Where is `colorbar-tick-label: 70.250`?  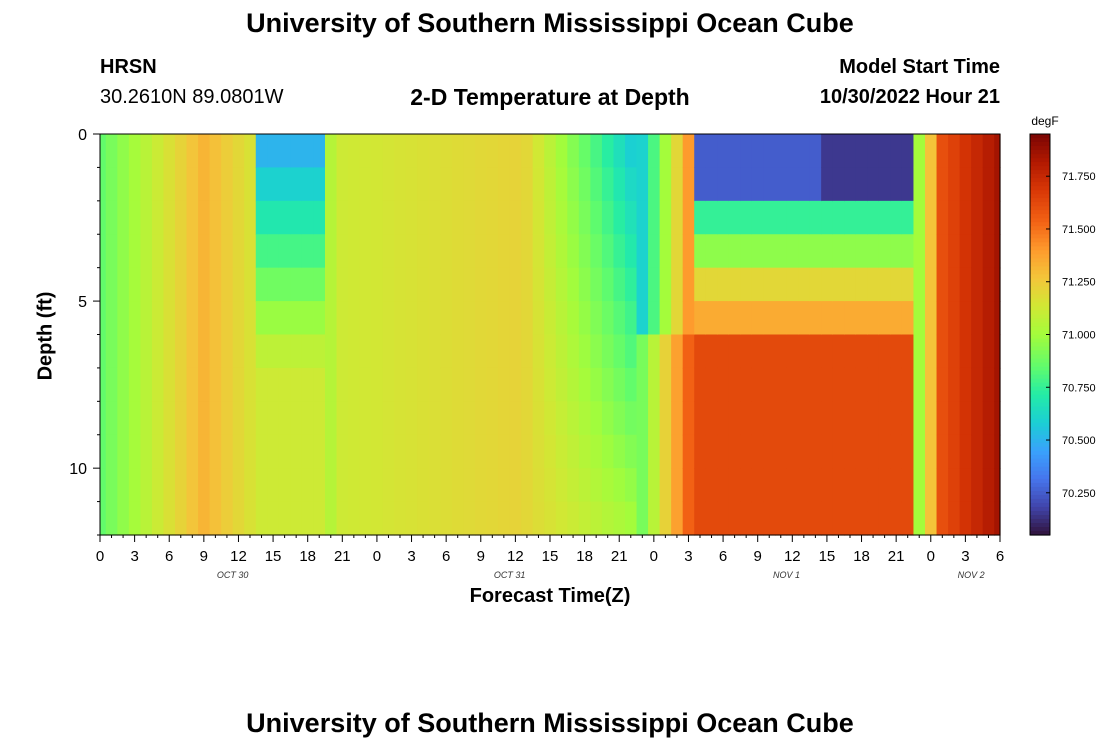
colorbar-tick-label: 70.250 is located at coordinates (1079, 494).